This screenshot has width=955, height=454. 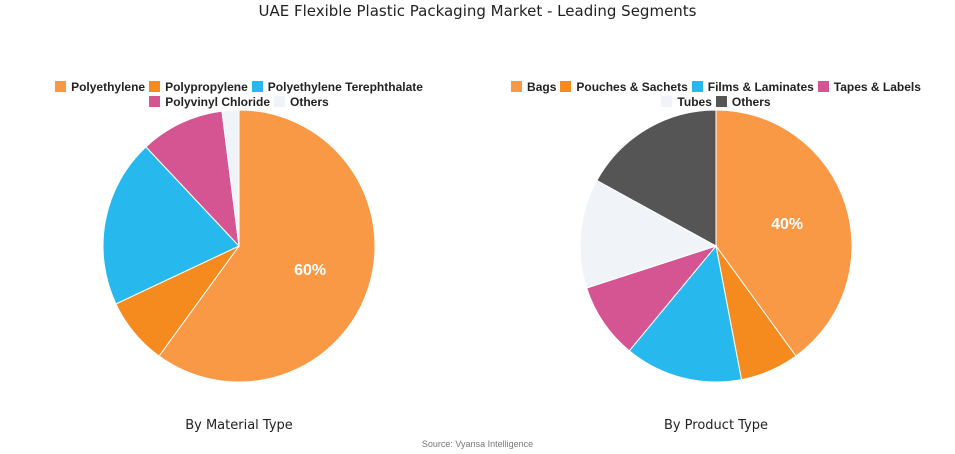 I want to click on legend-item: Polyvinyl Chloride, so click(x=209, y=102).